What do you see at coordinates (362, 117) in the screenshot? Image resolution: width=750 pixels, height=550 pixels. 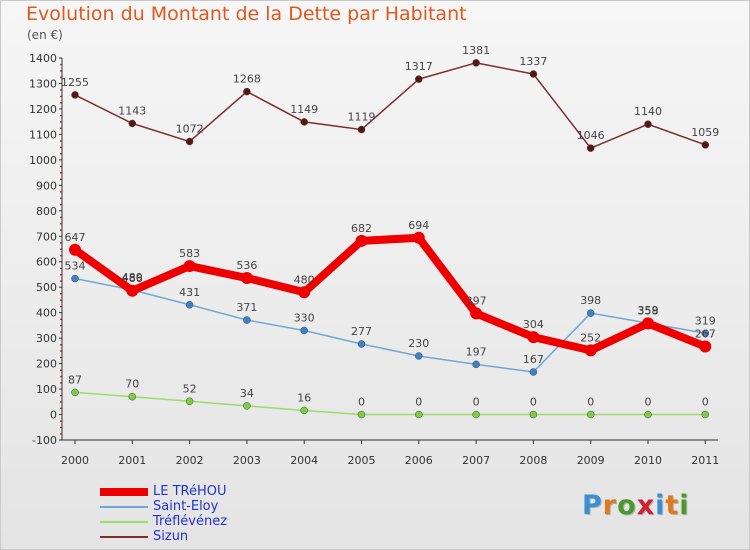 I see `data-label: 1119` at bounding box center [362, 117].